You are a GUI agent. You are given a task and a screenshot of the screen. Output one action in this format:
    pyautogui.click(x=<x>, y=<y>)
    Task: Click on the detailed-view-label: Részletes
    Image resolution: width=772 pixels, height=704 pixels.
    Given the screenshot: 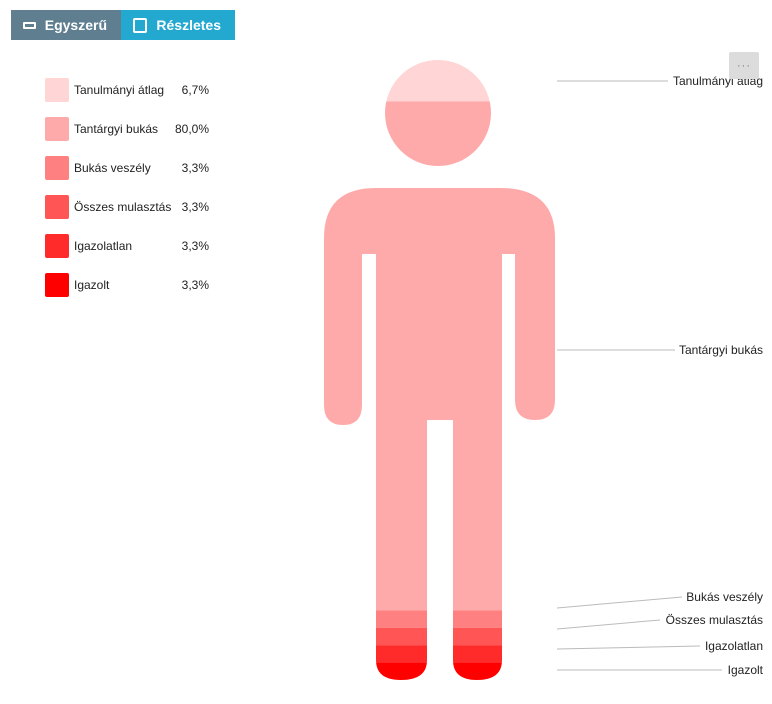 What is the action you would take?
    pyautogui.click(x=188, y=25)
    